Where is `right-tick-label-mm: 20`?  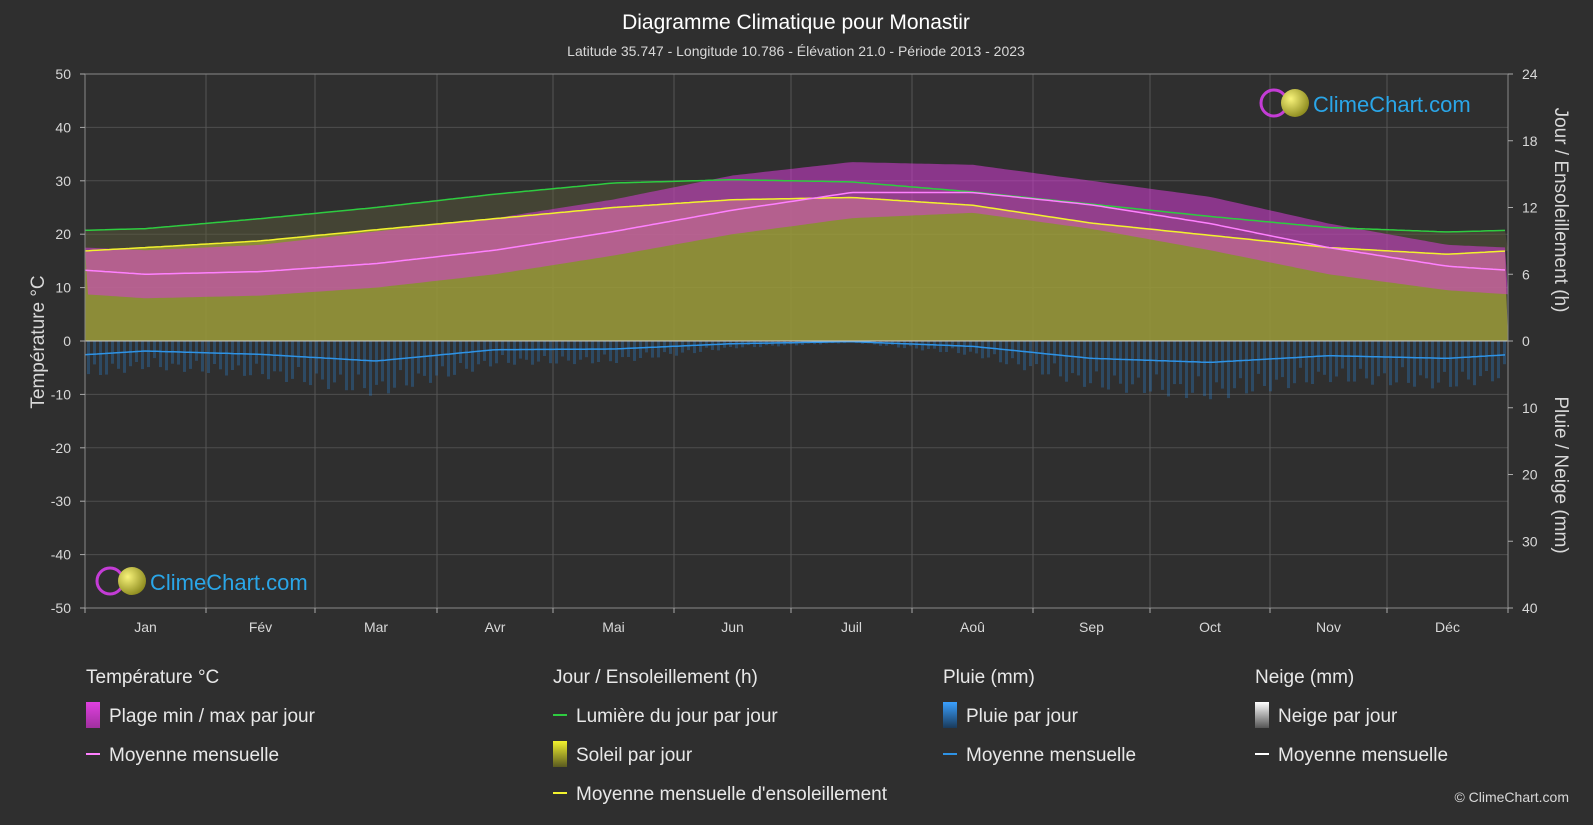 right-tick-label-mm: 20 is located at coordinates (1530, 475).